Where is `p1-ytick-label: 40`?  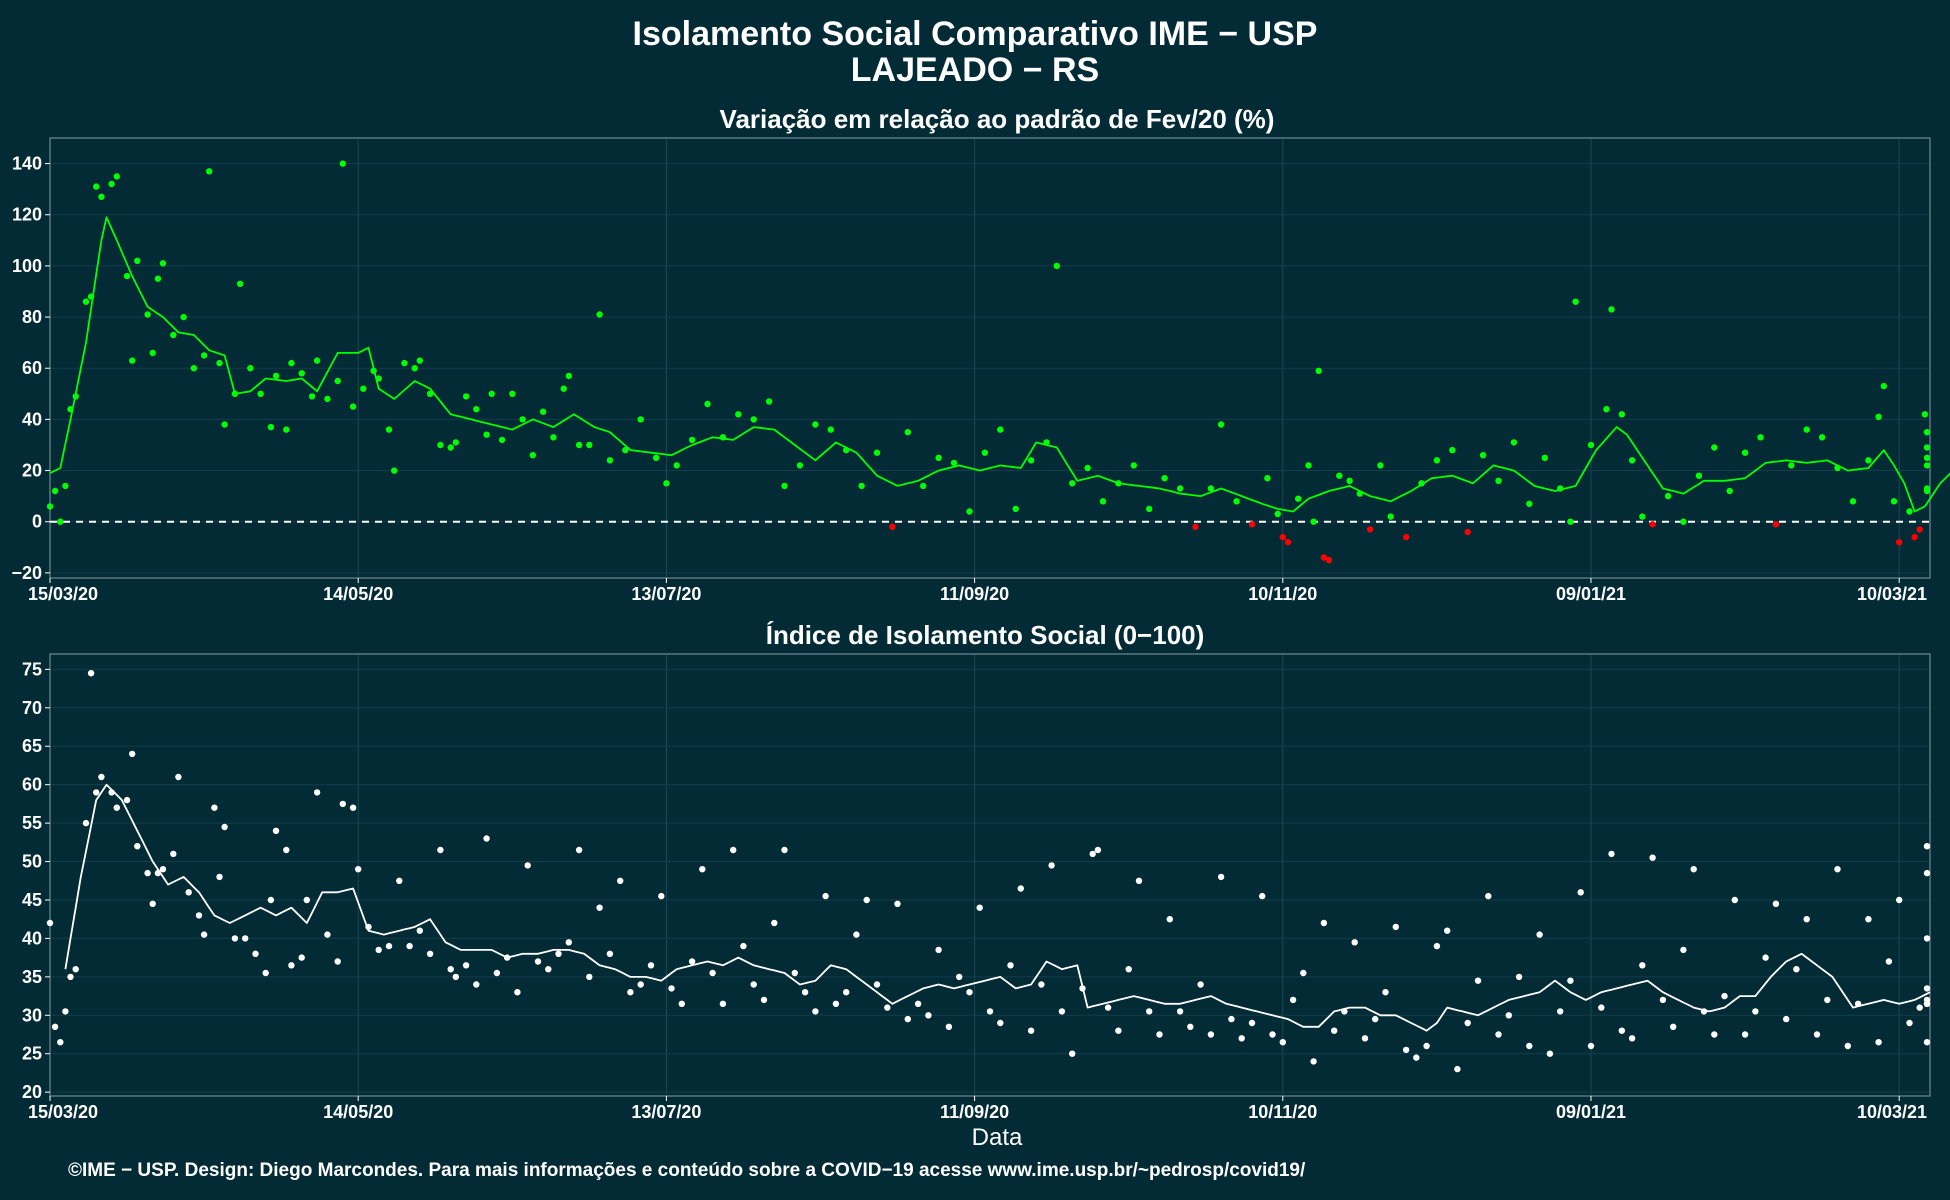 p1-ytick-label: 40 is located at coordinates (32, 419).